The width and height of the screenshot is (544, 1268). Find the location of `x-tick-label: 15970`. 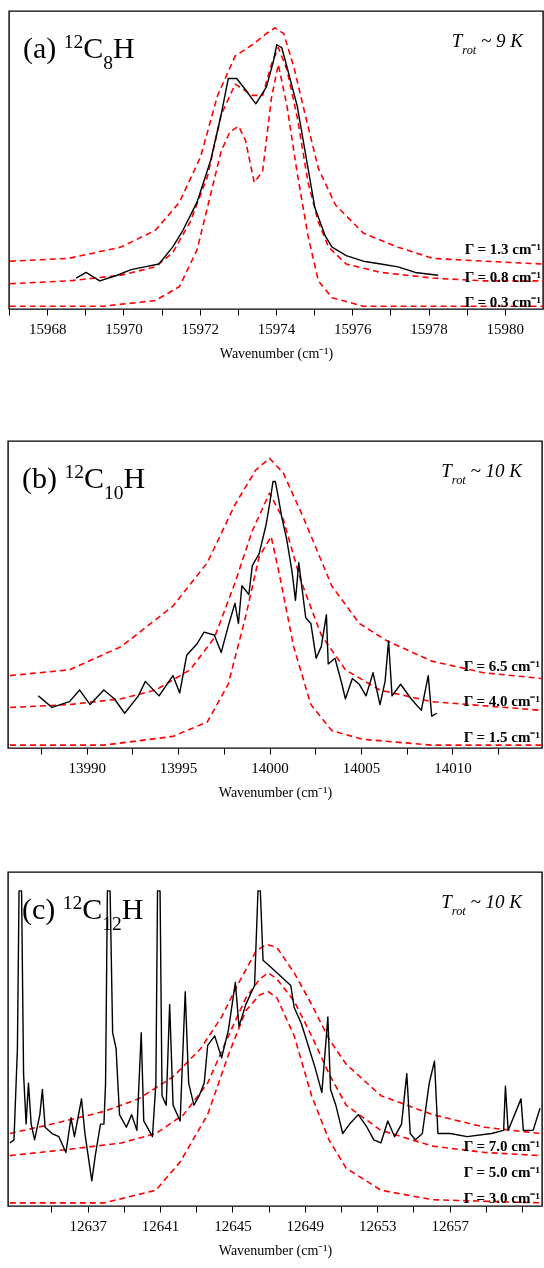

x-tick-label: 15970 is located at coordinates (124, 328).